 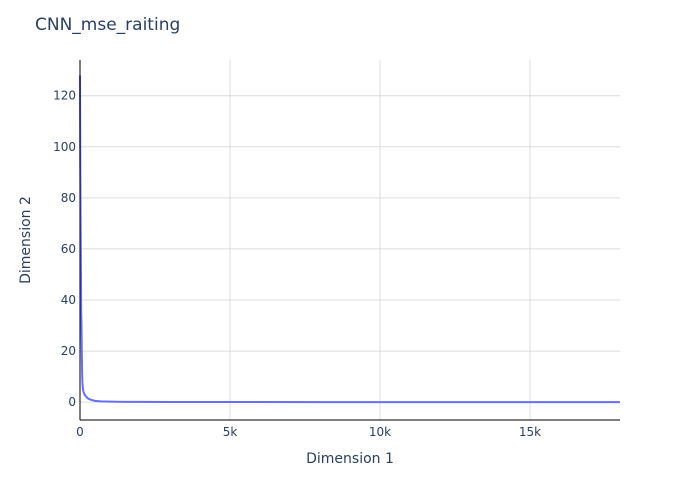 I want to click on x-tick-label: 0, so click(x=80, y=432).